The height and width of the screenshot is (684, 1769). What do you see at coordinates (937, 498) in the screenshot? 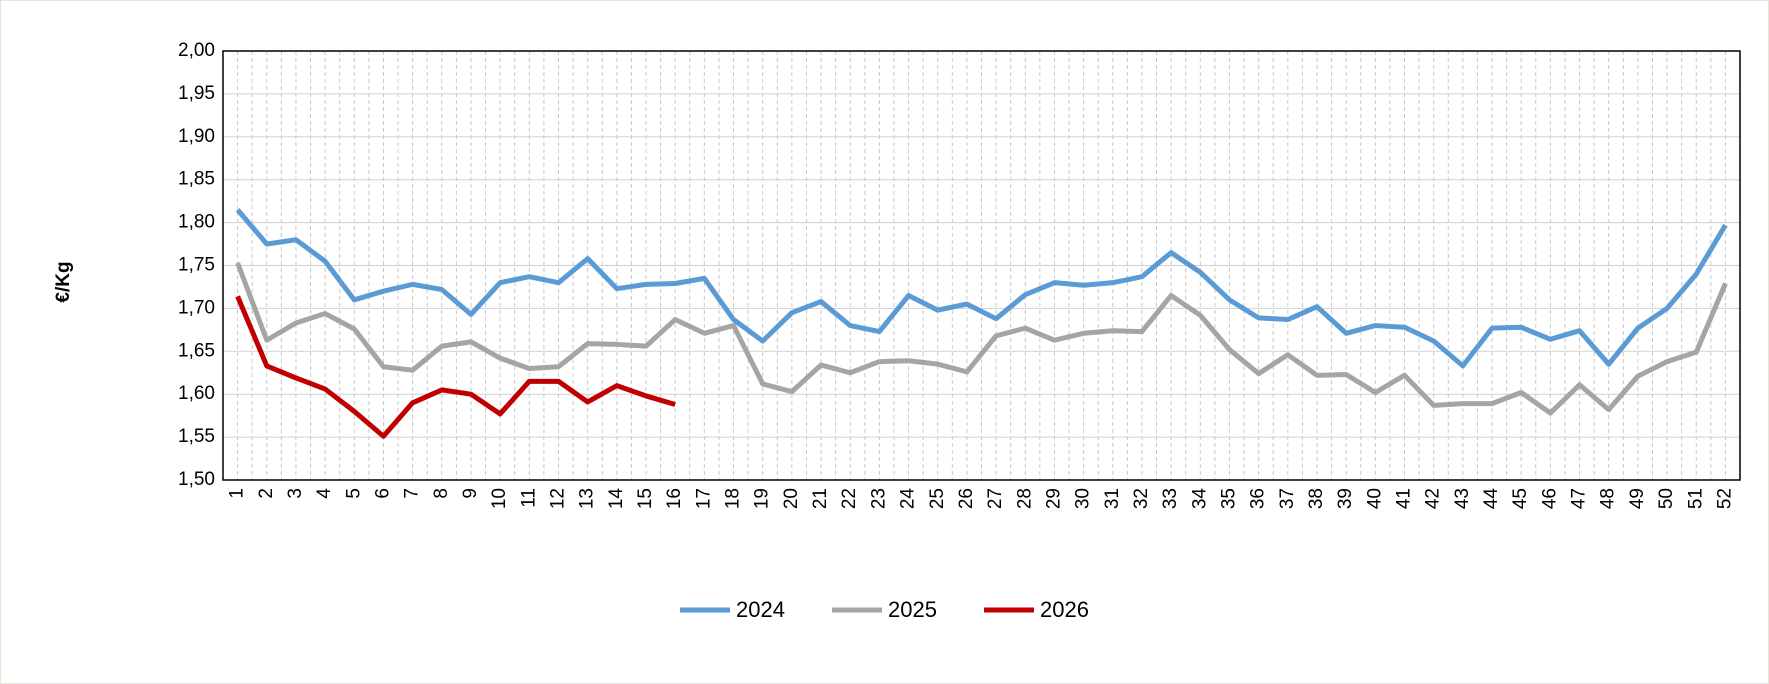
I see `x-tick-label: 25` at bounding box center [937, 498].